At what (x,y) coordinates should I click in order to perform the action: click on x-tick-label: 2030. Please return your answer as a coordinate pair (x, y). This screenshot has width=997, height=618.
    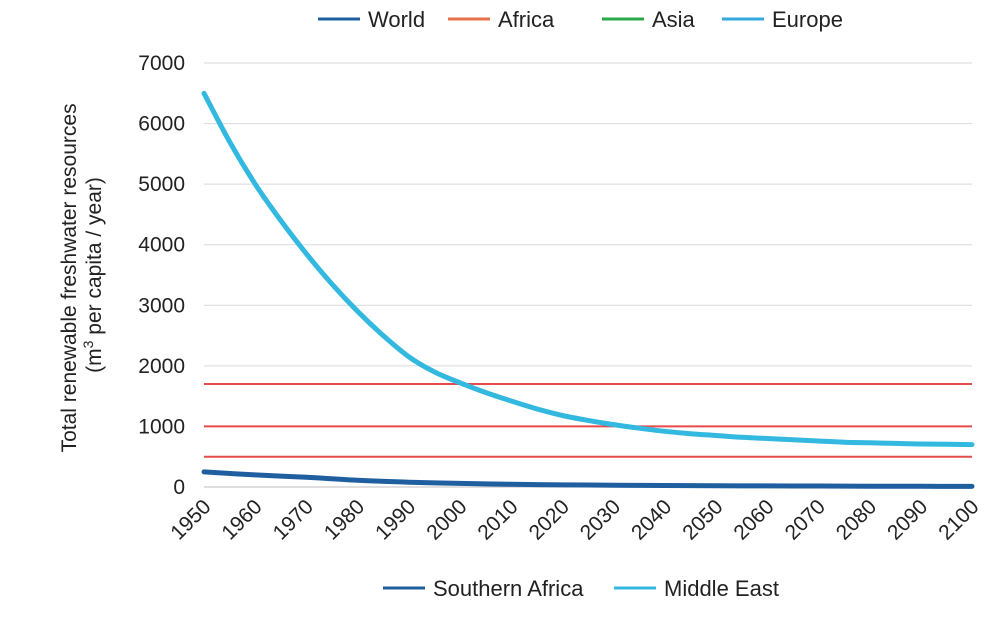
    Looking at the image, I should click on (600, 519).